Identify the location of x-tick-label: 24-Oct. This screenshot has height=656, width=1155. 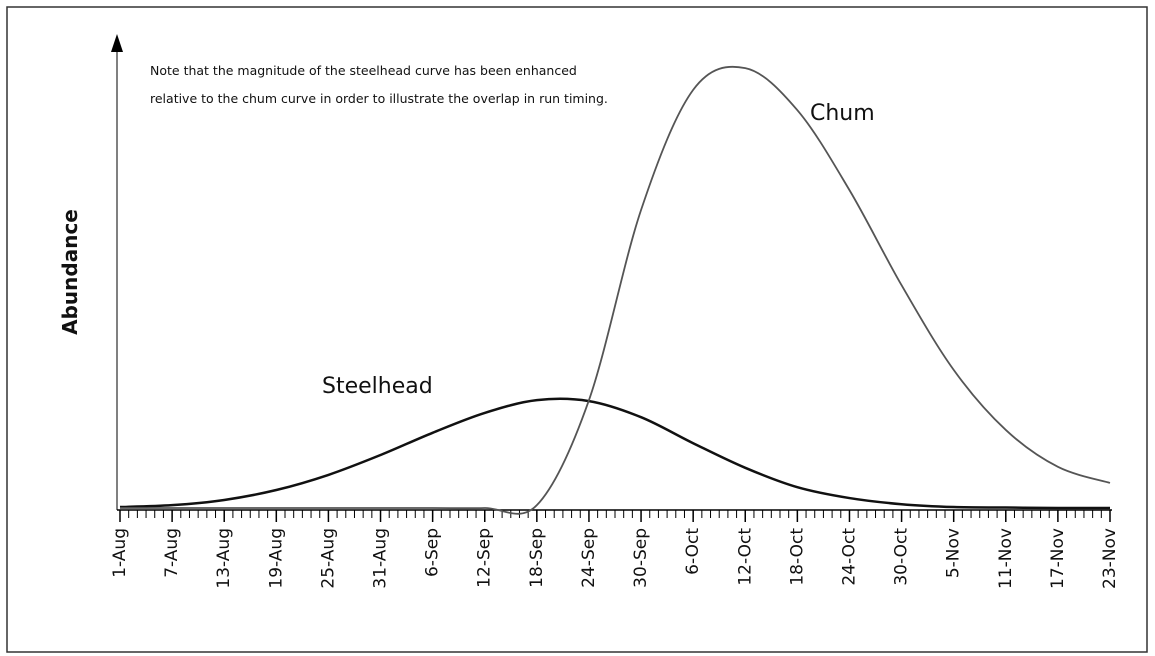
(849, 557).